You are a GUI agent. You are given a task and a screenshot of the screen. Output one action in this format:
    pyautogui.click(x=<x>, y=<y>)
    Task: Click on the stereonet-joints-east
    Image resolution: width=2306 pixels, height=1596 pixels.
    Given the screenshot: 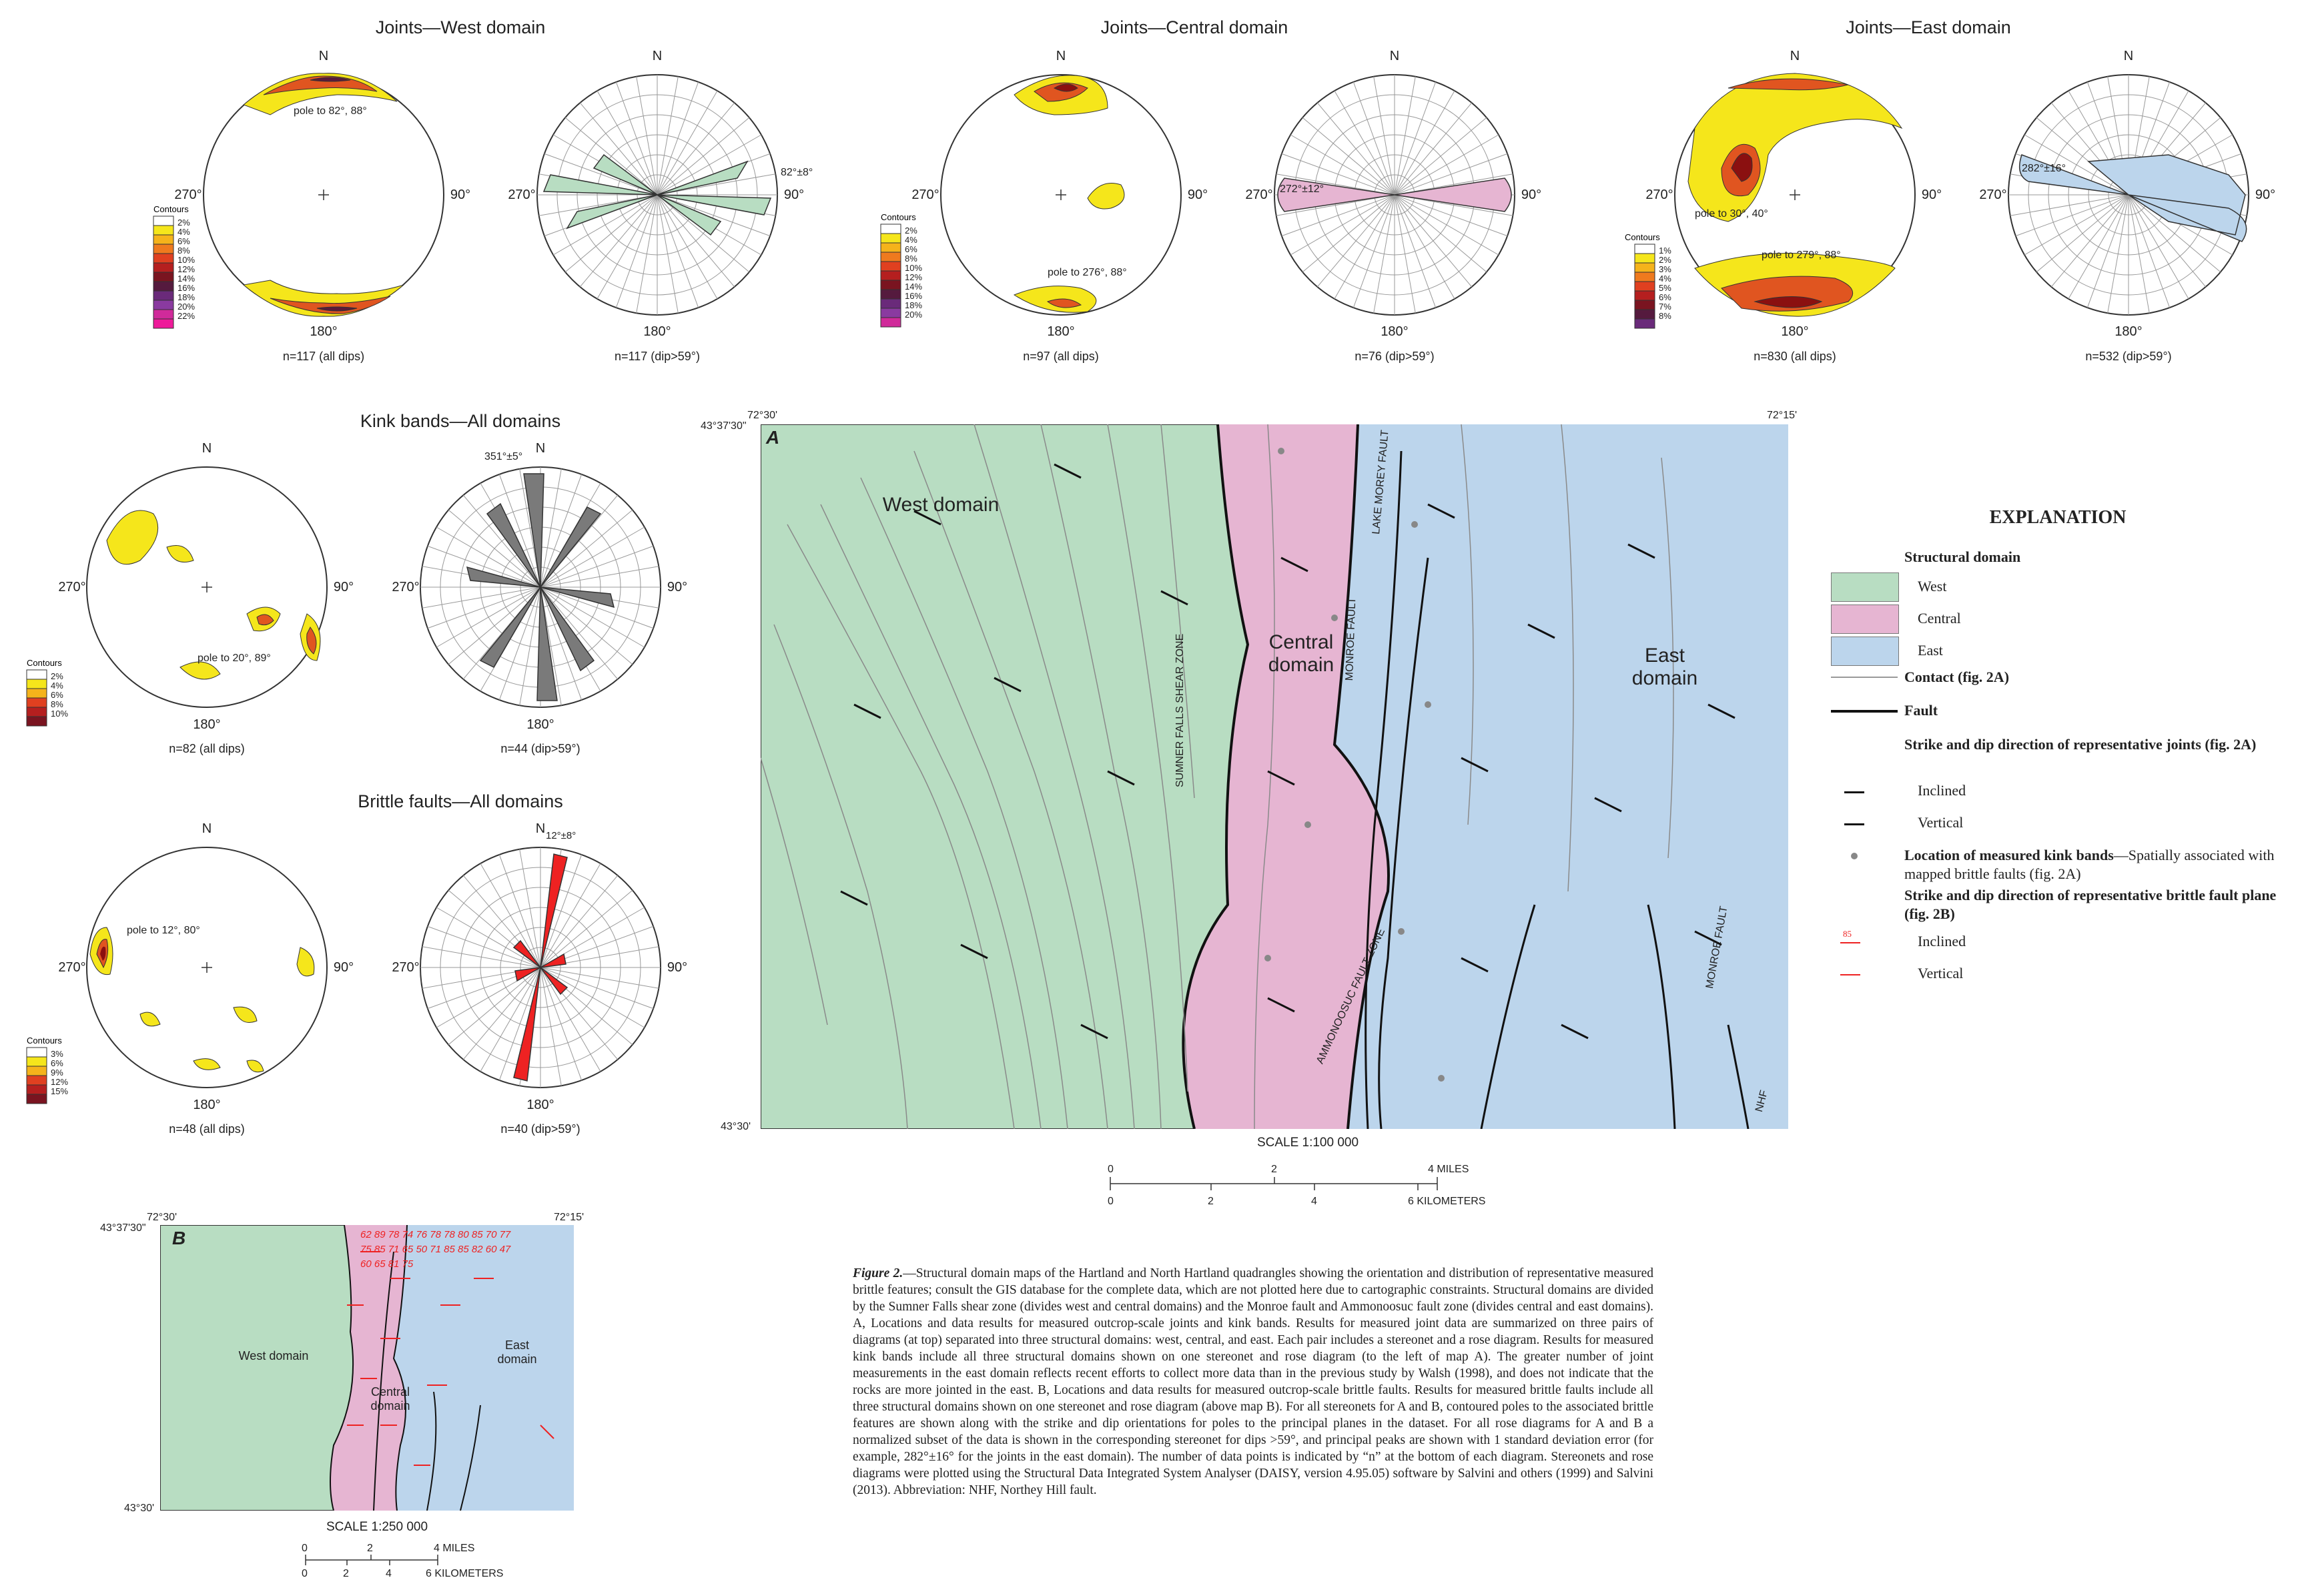 What is the action you would take?
    pyautogui.click(x=1795, y=195)
    